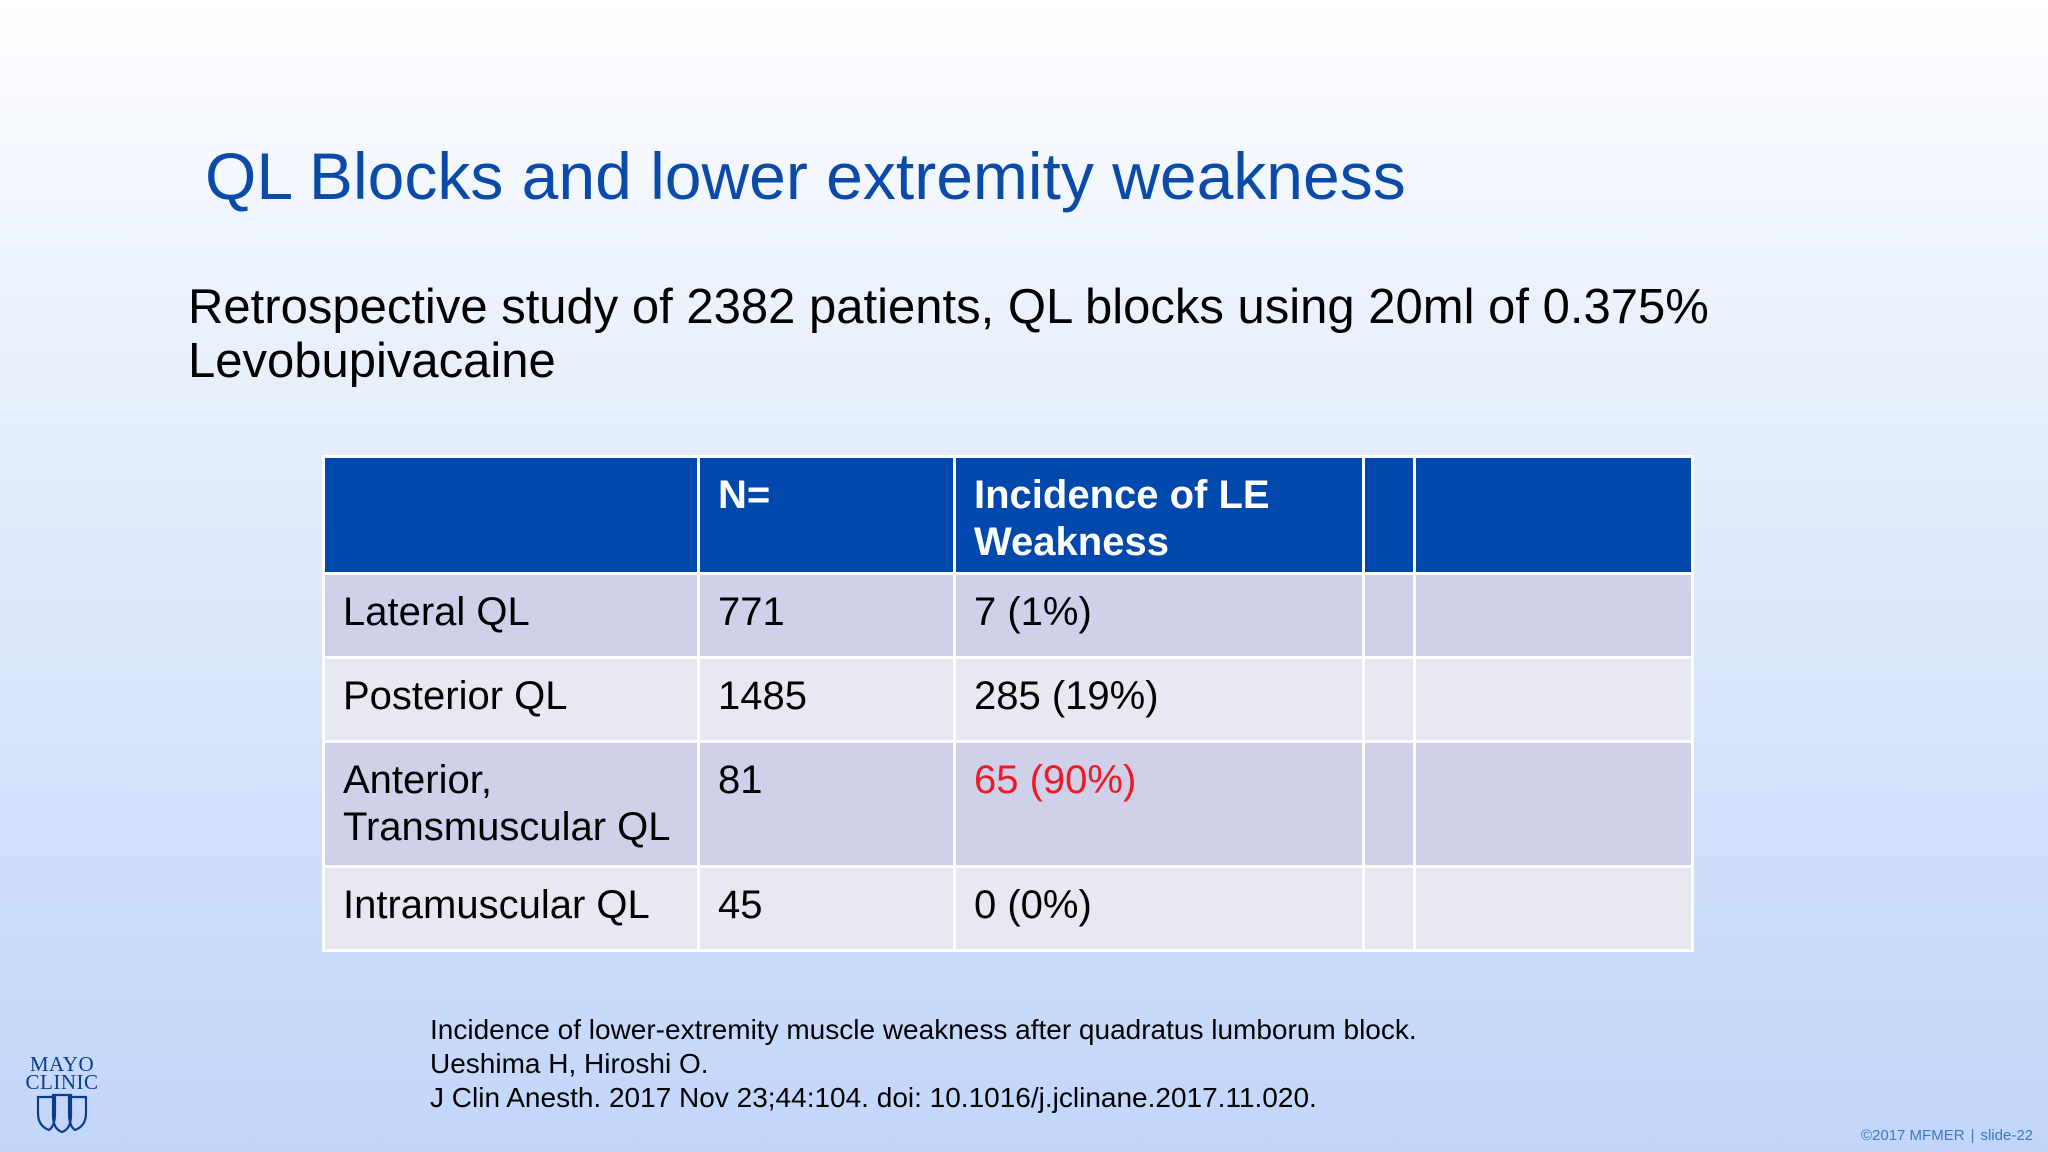 The image size is (2048, 1152). I want to click on row-label: Anterior, Transmuscular QL, so click(511, 804).